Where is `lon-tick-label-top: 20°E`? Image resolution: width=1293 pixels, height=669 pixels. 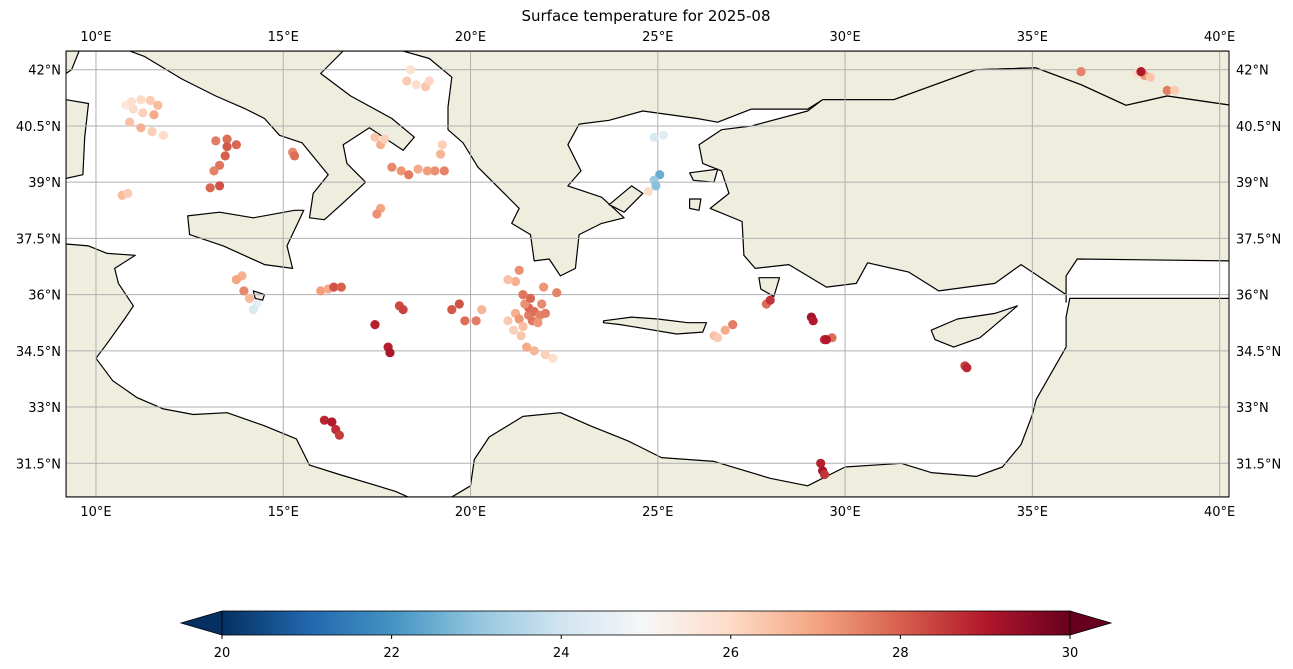 lon-tick-label-top: 20°E is located at coordinates (470, 37).